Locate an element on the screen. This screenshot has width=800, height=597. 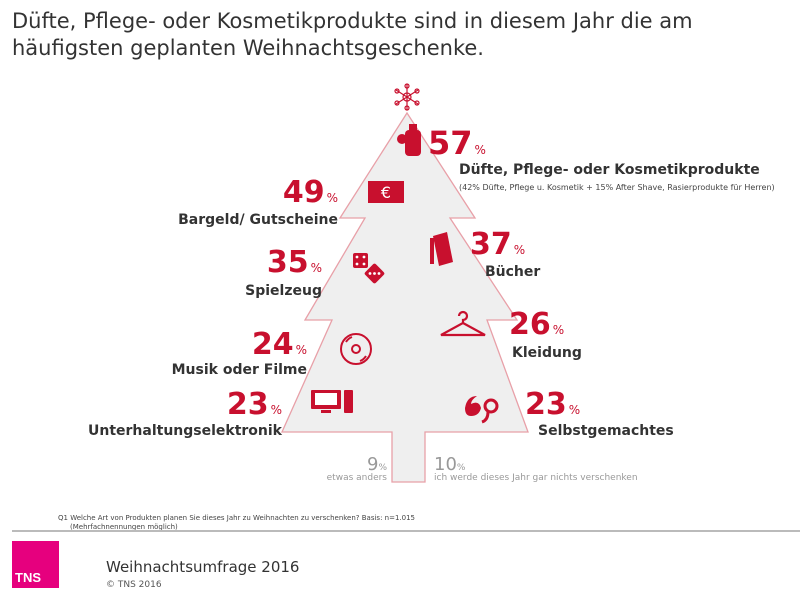
value-kleidung: 26 is located at coordinates (530, 324).